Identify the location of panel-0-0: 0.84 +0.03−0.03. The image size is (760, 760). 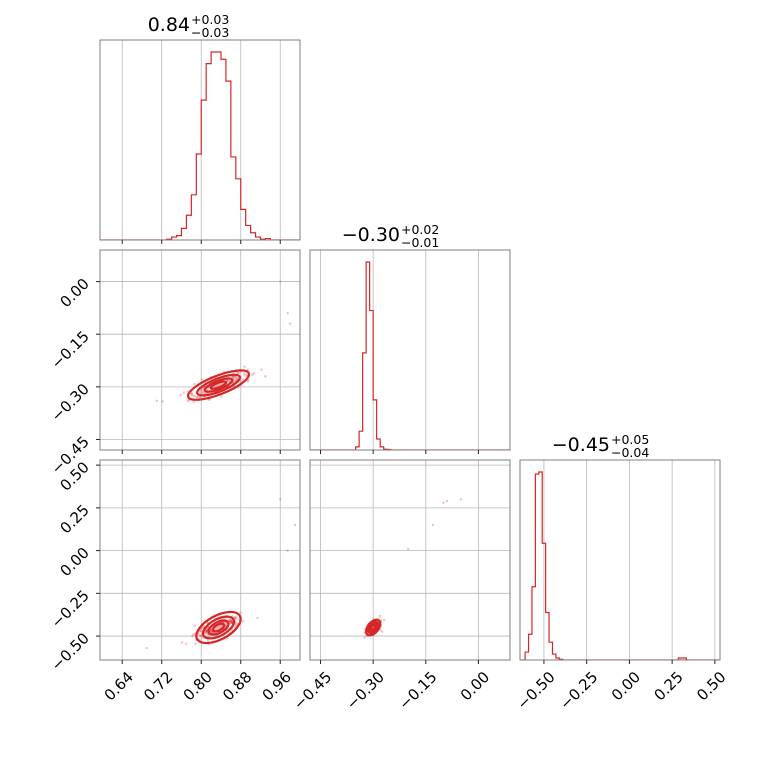
(200, 128).